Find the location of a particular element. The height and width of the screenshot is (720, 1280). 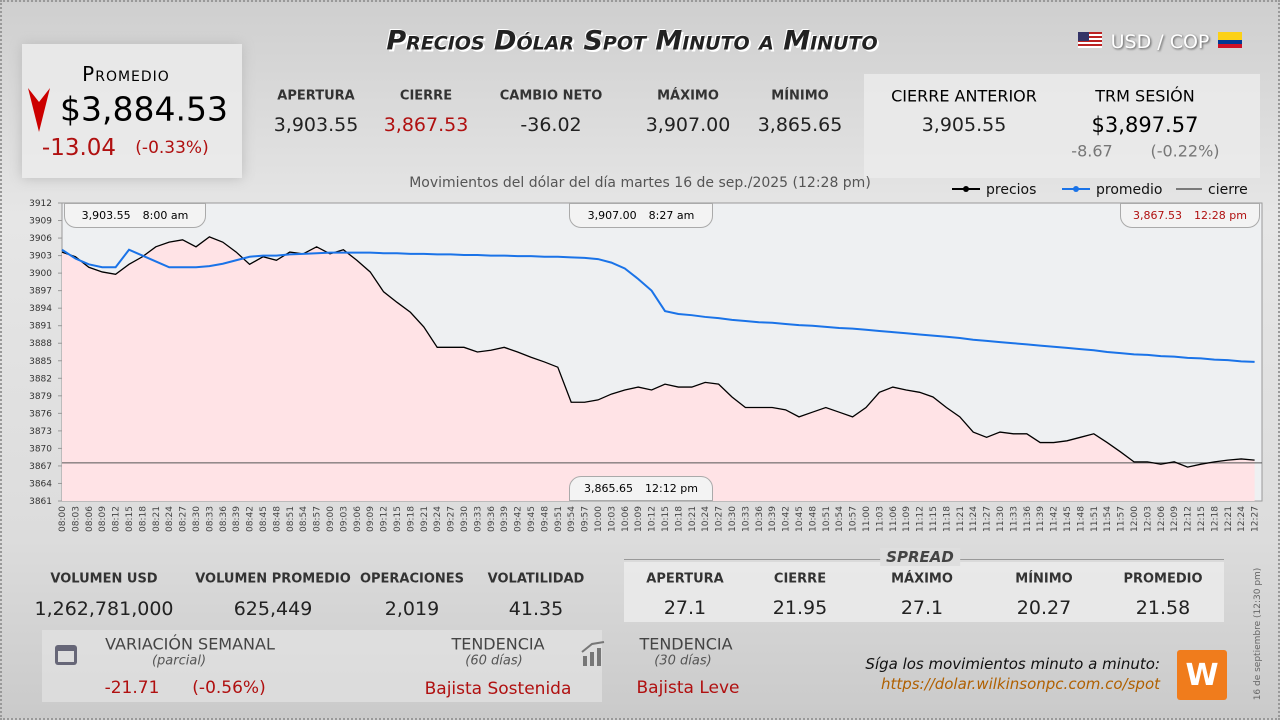

annotation: 3,907.00 8:27 am is located at coordinates (641, 215).